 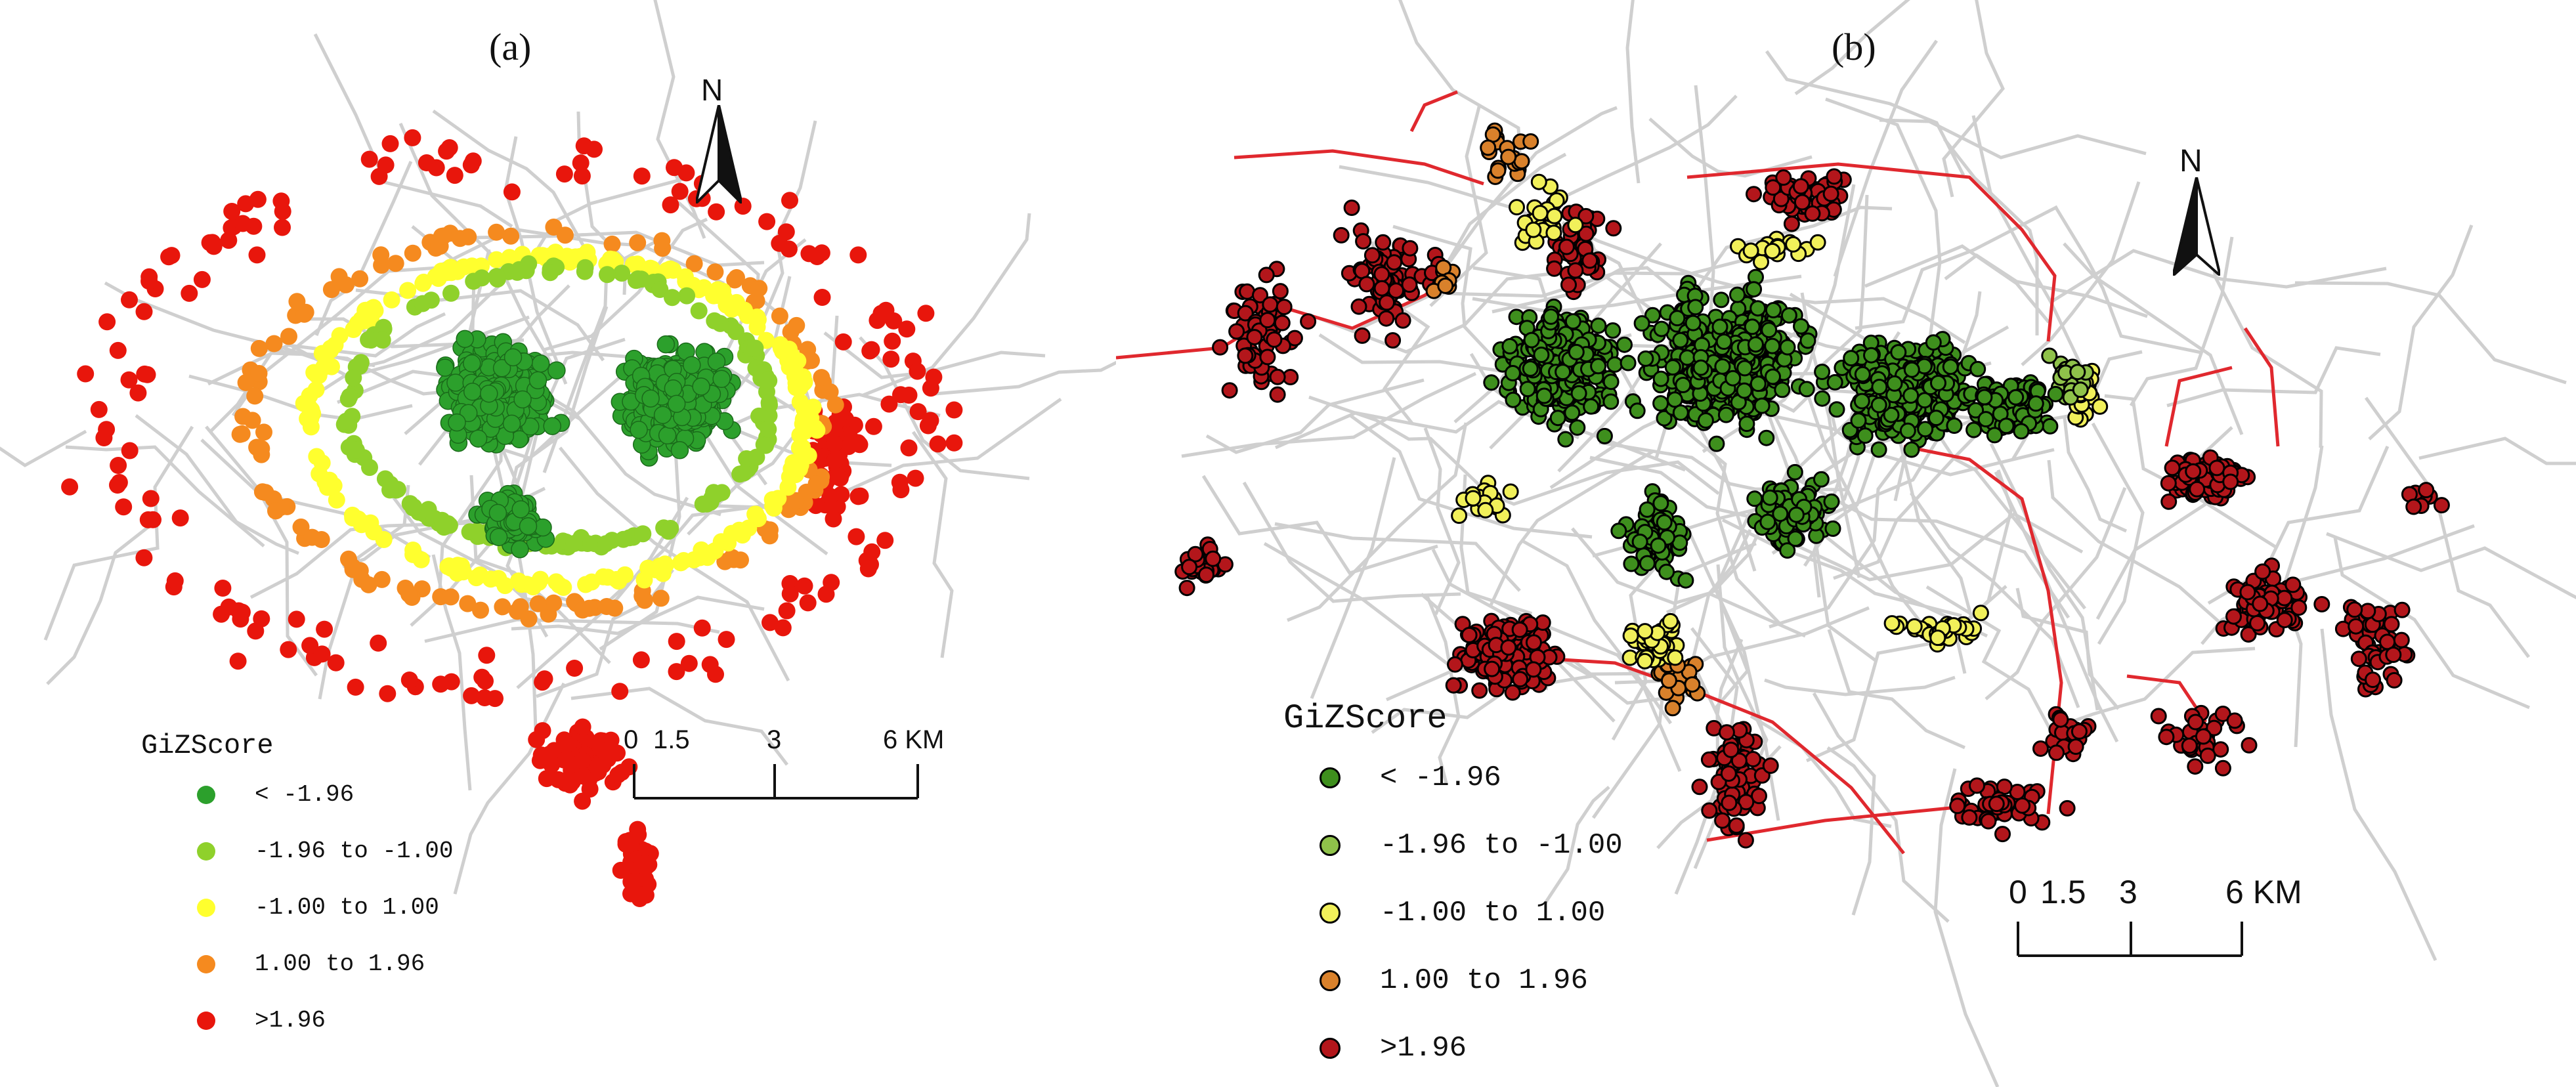 I want to click on north-arrow-b: N, so click(x=2196, y=212).